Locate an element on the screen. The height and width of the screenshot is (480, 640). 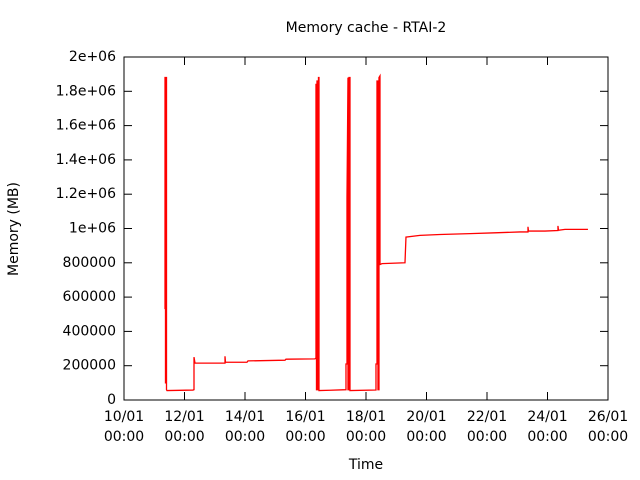
x-axis-label: Time is located at coordinates (365, 465).